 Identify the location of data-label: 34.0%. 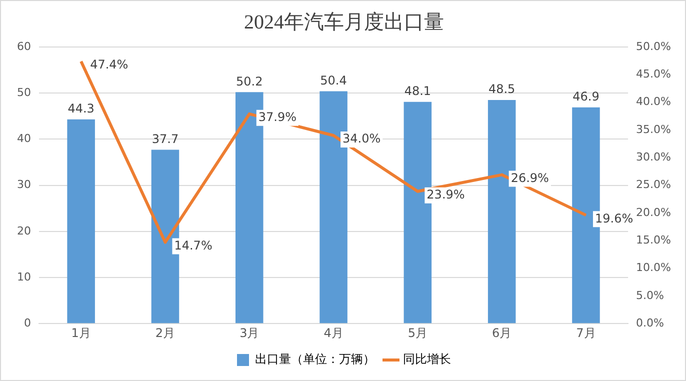
(361, 139).